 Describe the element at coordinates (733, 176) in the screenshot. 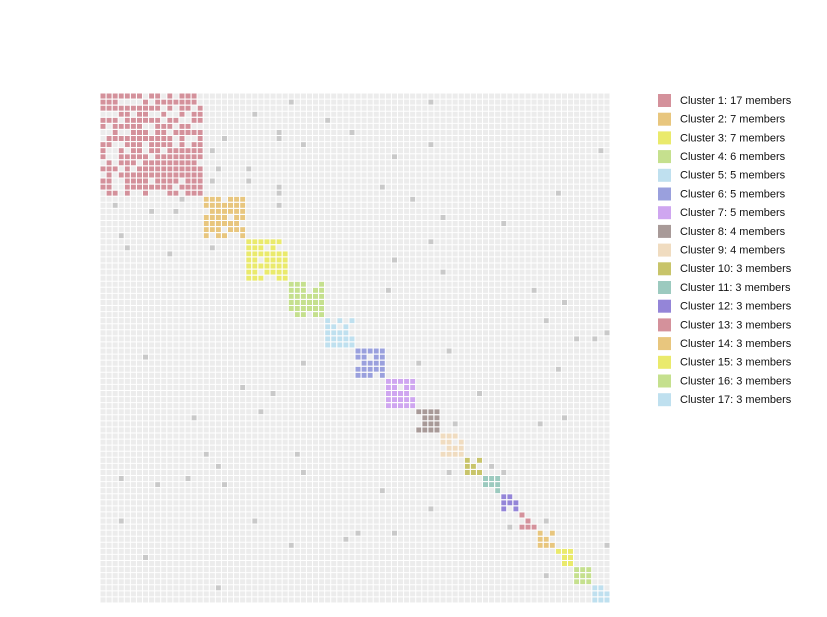

I see `legend-label: Cluster 5: 5 members` at that location.